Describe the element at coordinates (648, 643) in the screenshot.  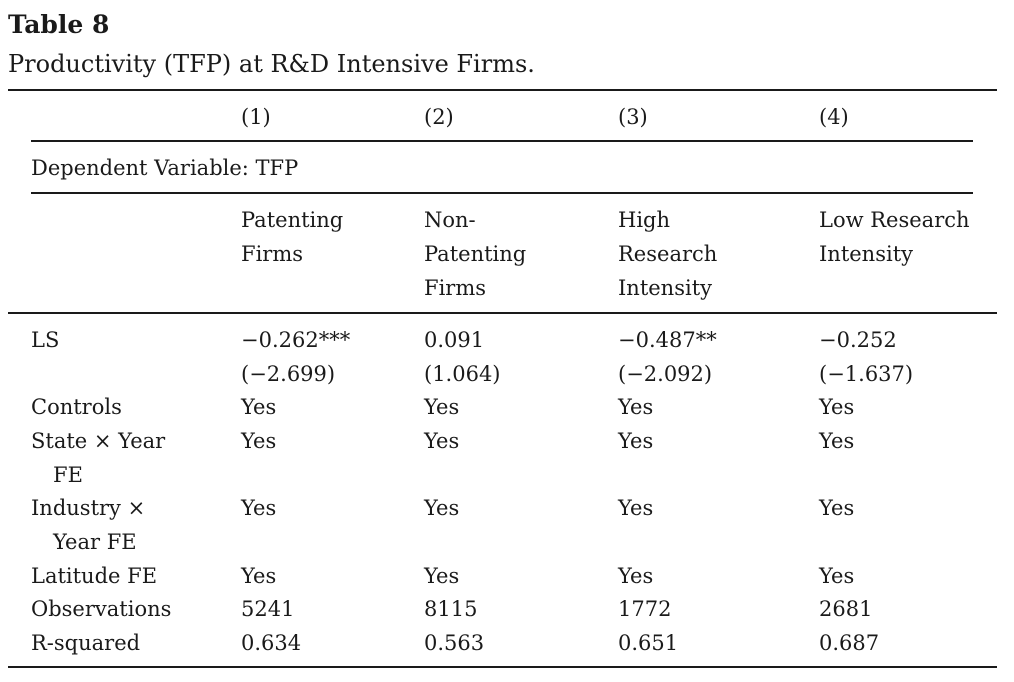
I see `r-squared-value-3: 0.651` at that location.